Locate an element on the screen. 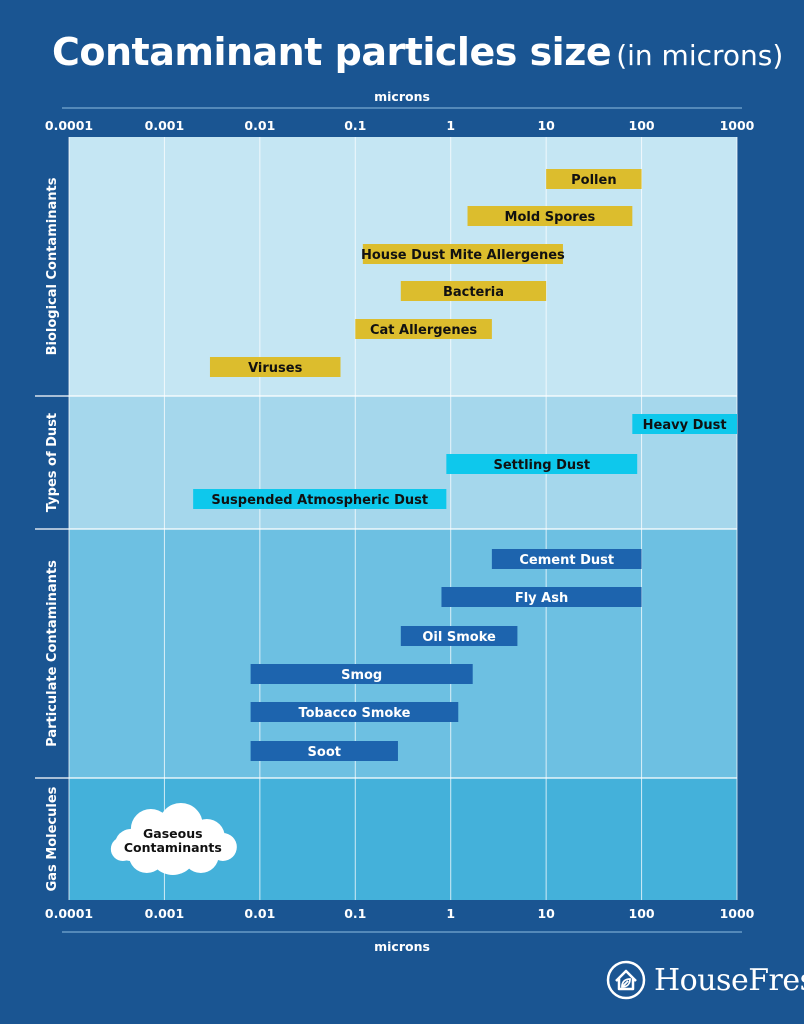  group-label: Particulate Contaminants is located at coordinates (52, 653).